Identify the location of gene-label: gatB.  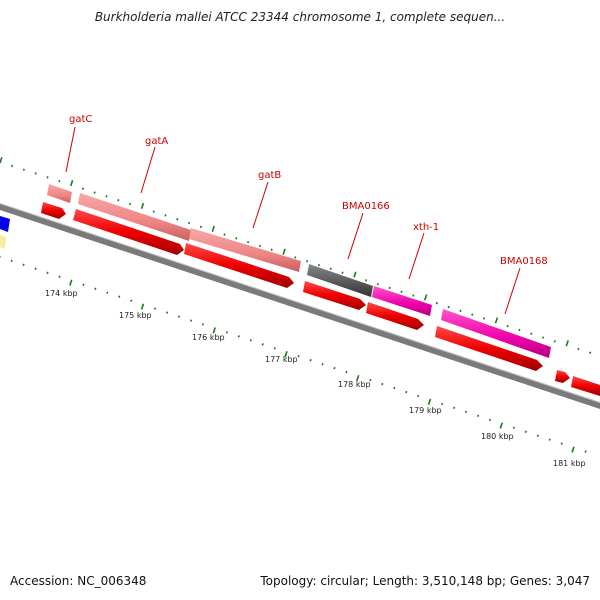
(269, 175).